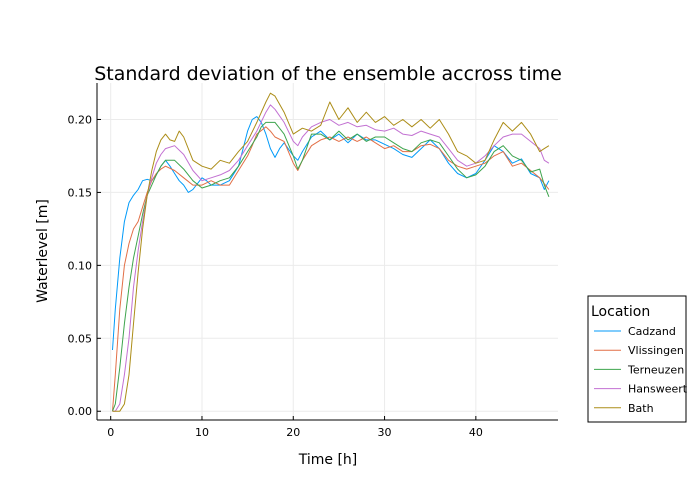 The width and height of the screenshot is (700, 500). Describe the element at coordinates (658, 389) in the screenshot. I see `legend-label-hansweert: Hansweert` at that location.